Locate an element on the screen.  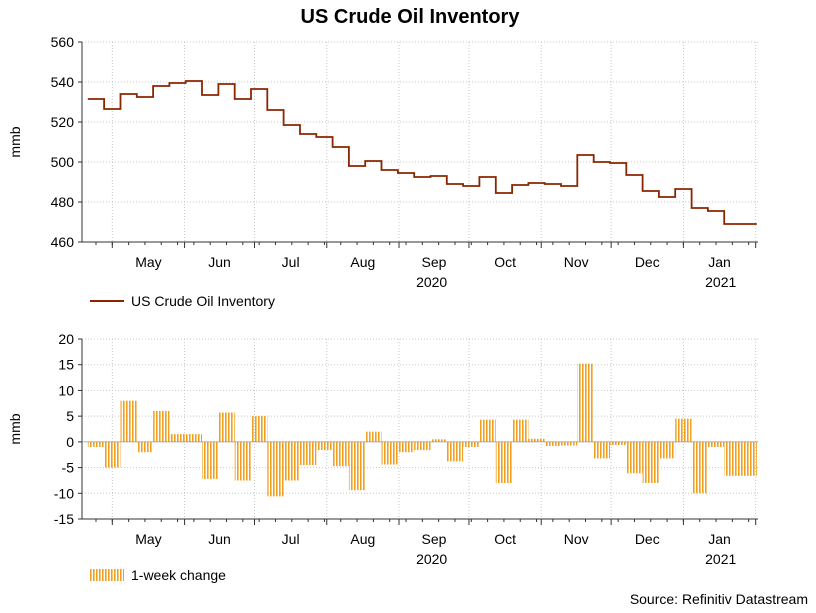
inventory-y-tick-label: 480 is located at coordinates (63, 202).